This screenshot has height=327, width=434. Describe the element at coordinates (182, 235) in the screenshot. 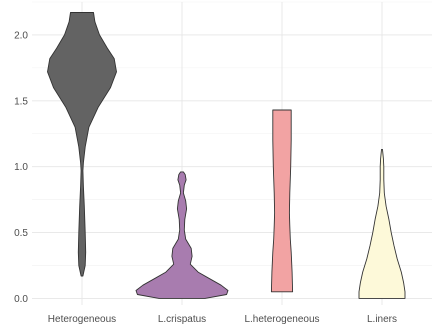

I see `violin-l-crispatus` at that location.